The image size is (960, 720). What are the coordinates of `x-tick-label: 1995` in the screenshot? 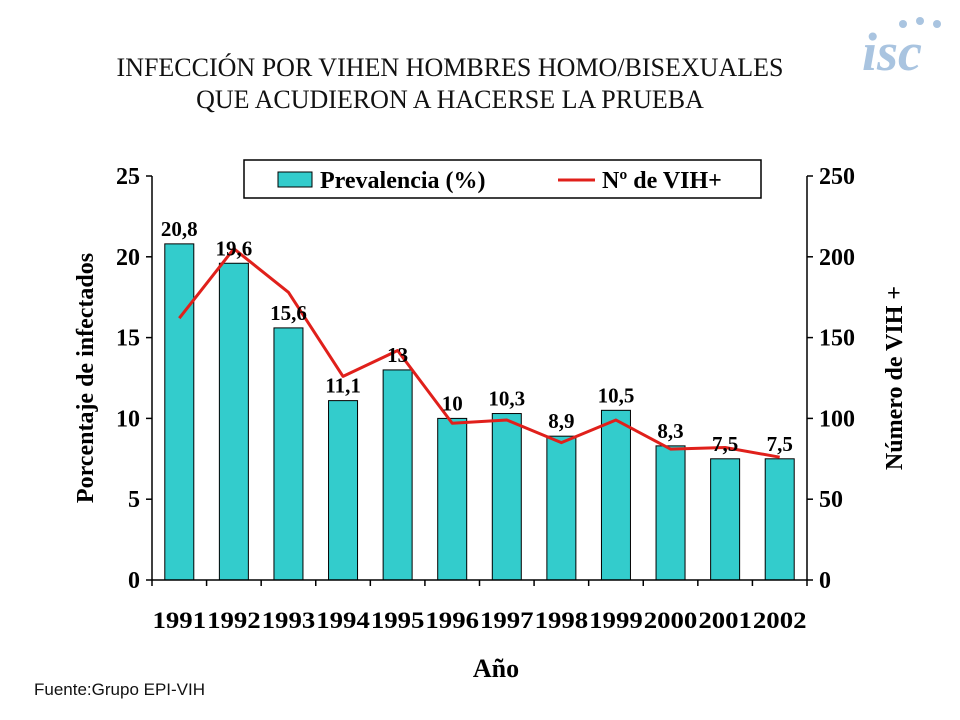 It's located at (398, 620).